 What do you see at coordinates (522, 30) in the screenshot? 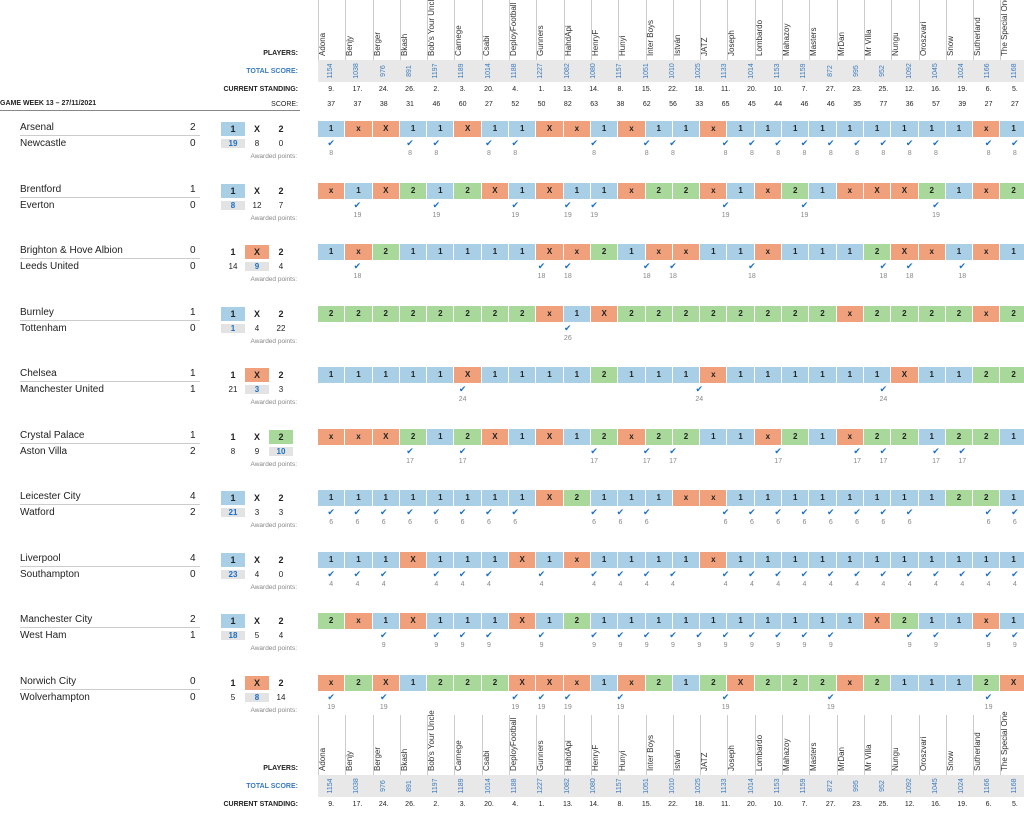
I see `player-column: DeployFootball` at bounding box center [522, 30].